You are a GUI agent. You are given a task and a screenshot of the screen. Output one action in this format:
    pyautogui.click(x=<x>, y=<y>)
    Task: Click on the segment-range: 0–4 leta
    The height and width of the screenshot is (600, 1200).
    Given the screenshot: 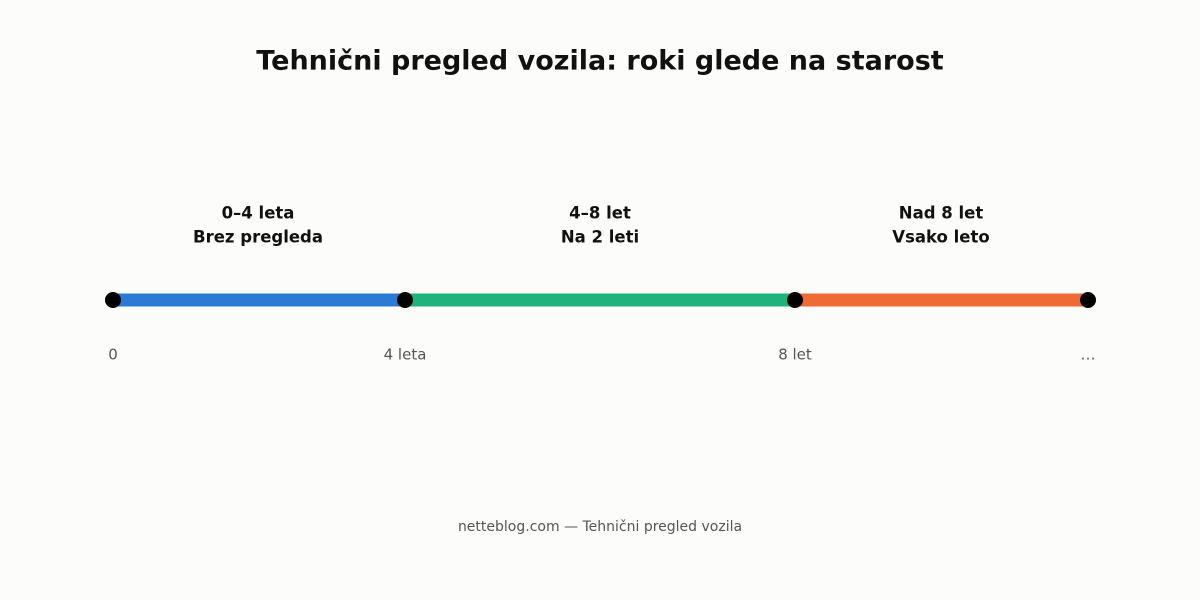 What is the action you would take?
    pyautogui.click(x=258, y=213)
    